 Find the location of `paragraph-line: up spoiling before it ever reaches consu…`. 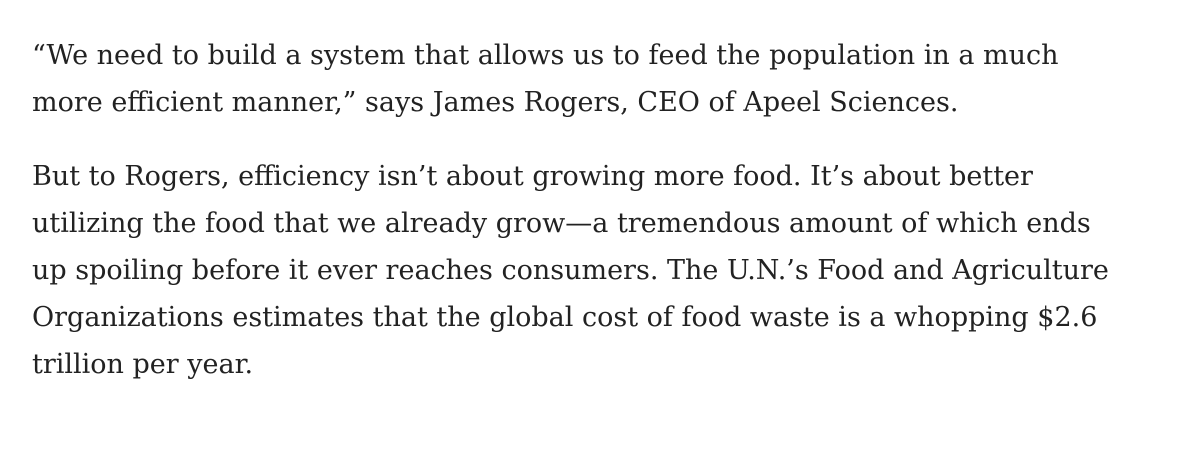

paragraph-line: up spoiling before it ever reaches consu… is located at coordinates (570, 270).